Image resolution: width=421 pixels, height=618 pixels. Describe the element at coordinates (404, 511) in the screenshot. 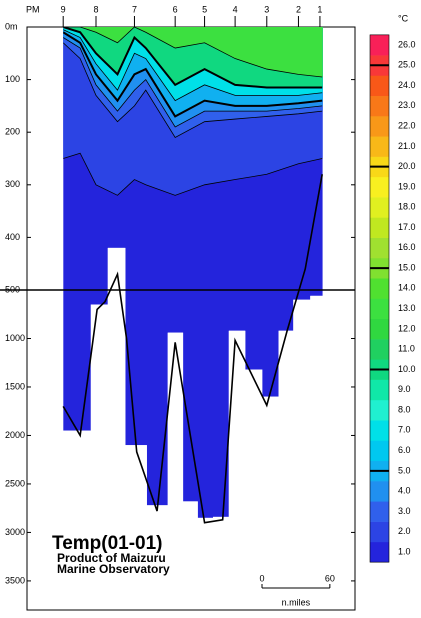

I see `colorbar-label: 3.0` at that location.